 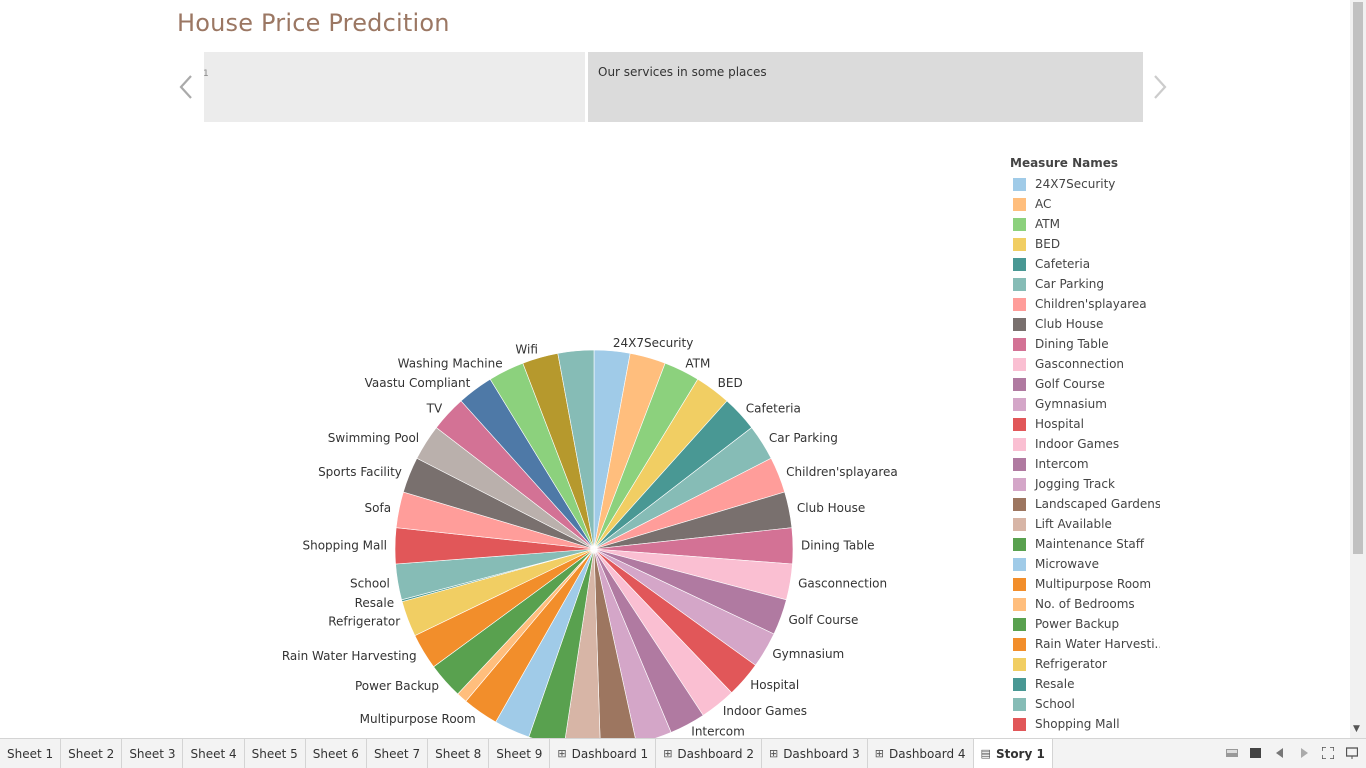 What do you see at coordinates (520, 753) in the screenshot?
I see `tab-sheet-9: Sheet 9` at bounding box center [520, 753].